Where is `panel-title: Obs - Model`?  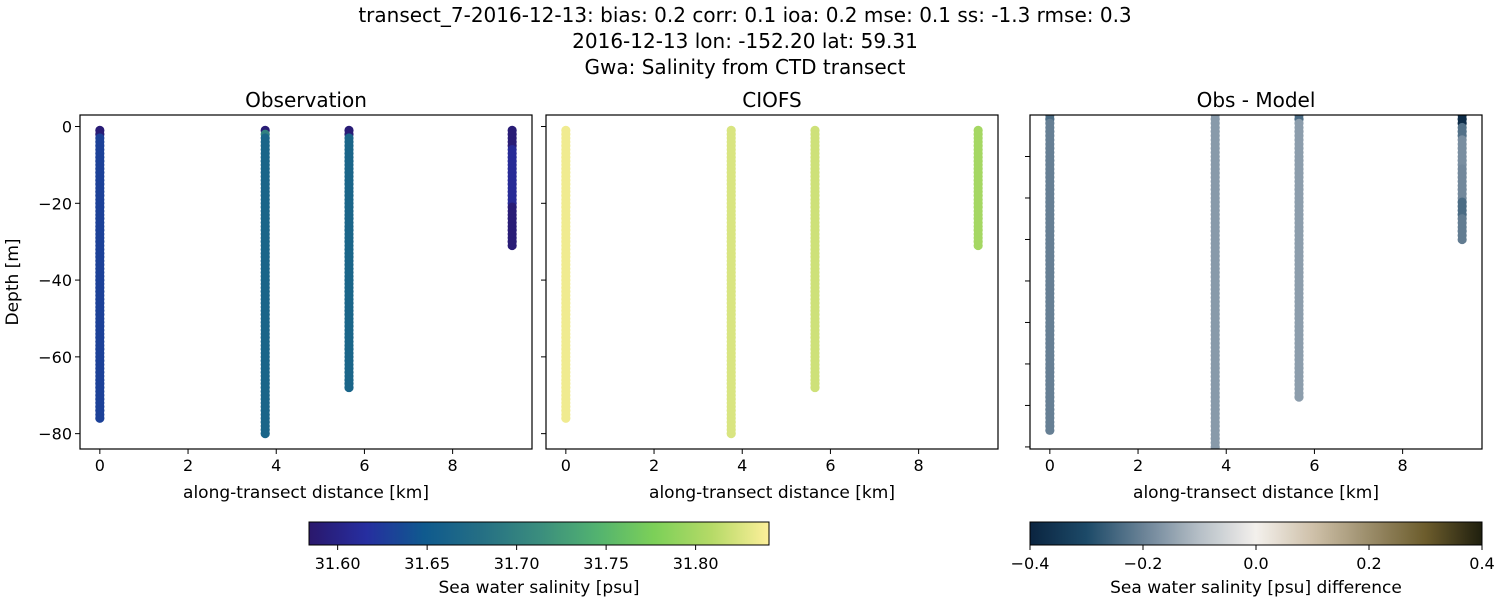
panel-title: Obs - Model is located at coordinates (1256, 100).